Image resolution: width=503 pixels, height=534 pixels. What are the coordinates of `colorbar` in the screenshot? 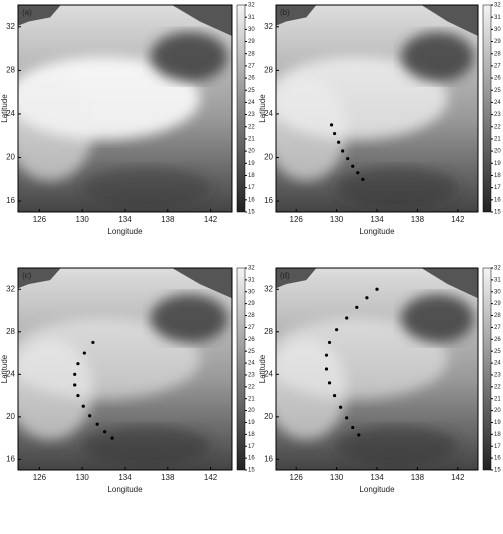 It's located at (241, 369).